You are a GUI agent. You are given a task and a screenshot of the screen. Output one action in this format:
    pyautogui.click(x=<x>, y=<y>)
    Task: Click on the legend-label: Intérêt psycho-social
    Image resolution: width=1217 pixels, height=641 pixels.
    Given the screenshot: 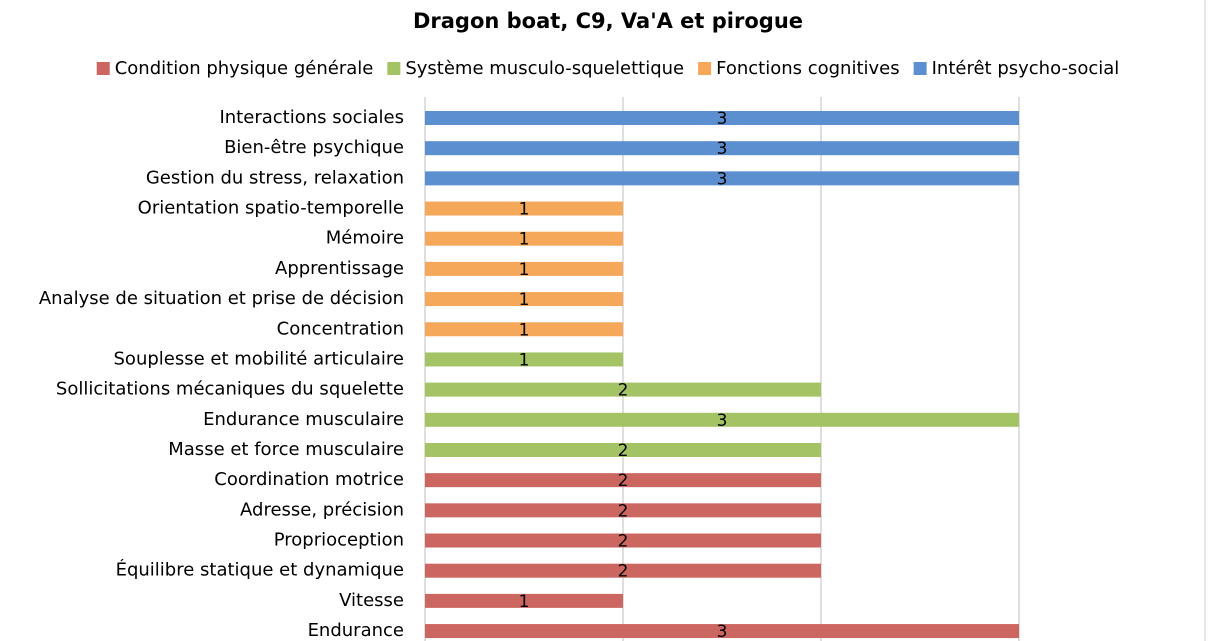 What is the action you would take?
    pyautogui.click(x=1026, y=68)
    